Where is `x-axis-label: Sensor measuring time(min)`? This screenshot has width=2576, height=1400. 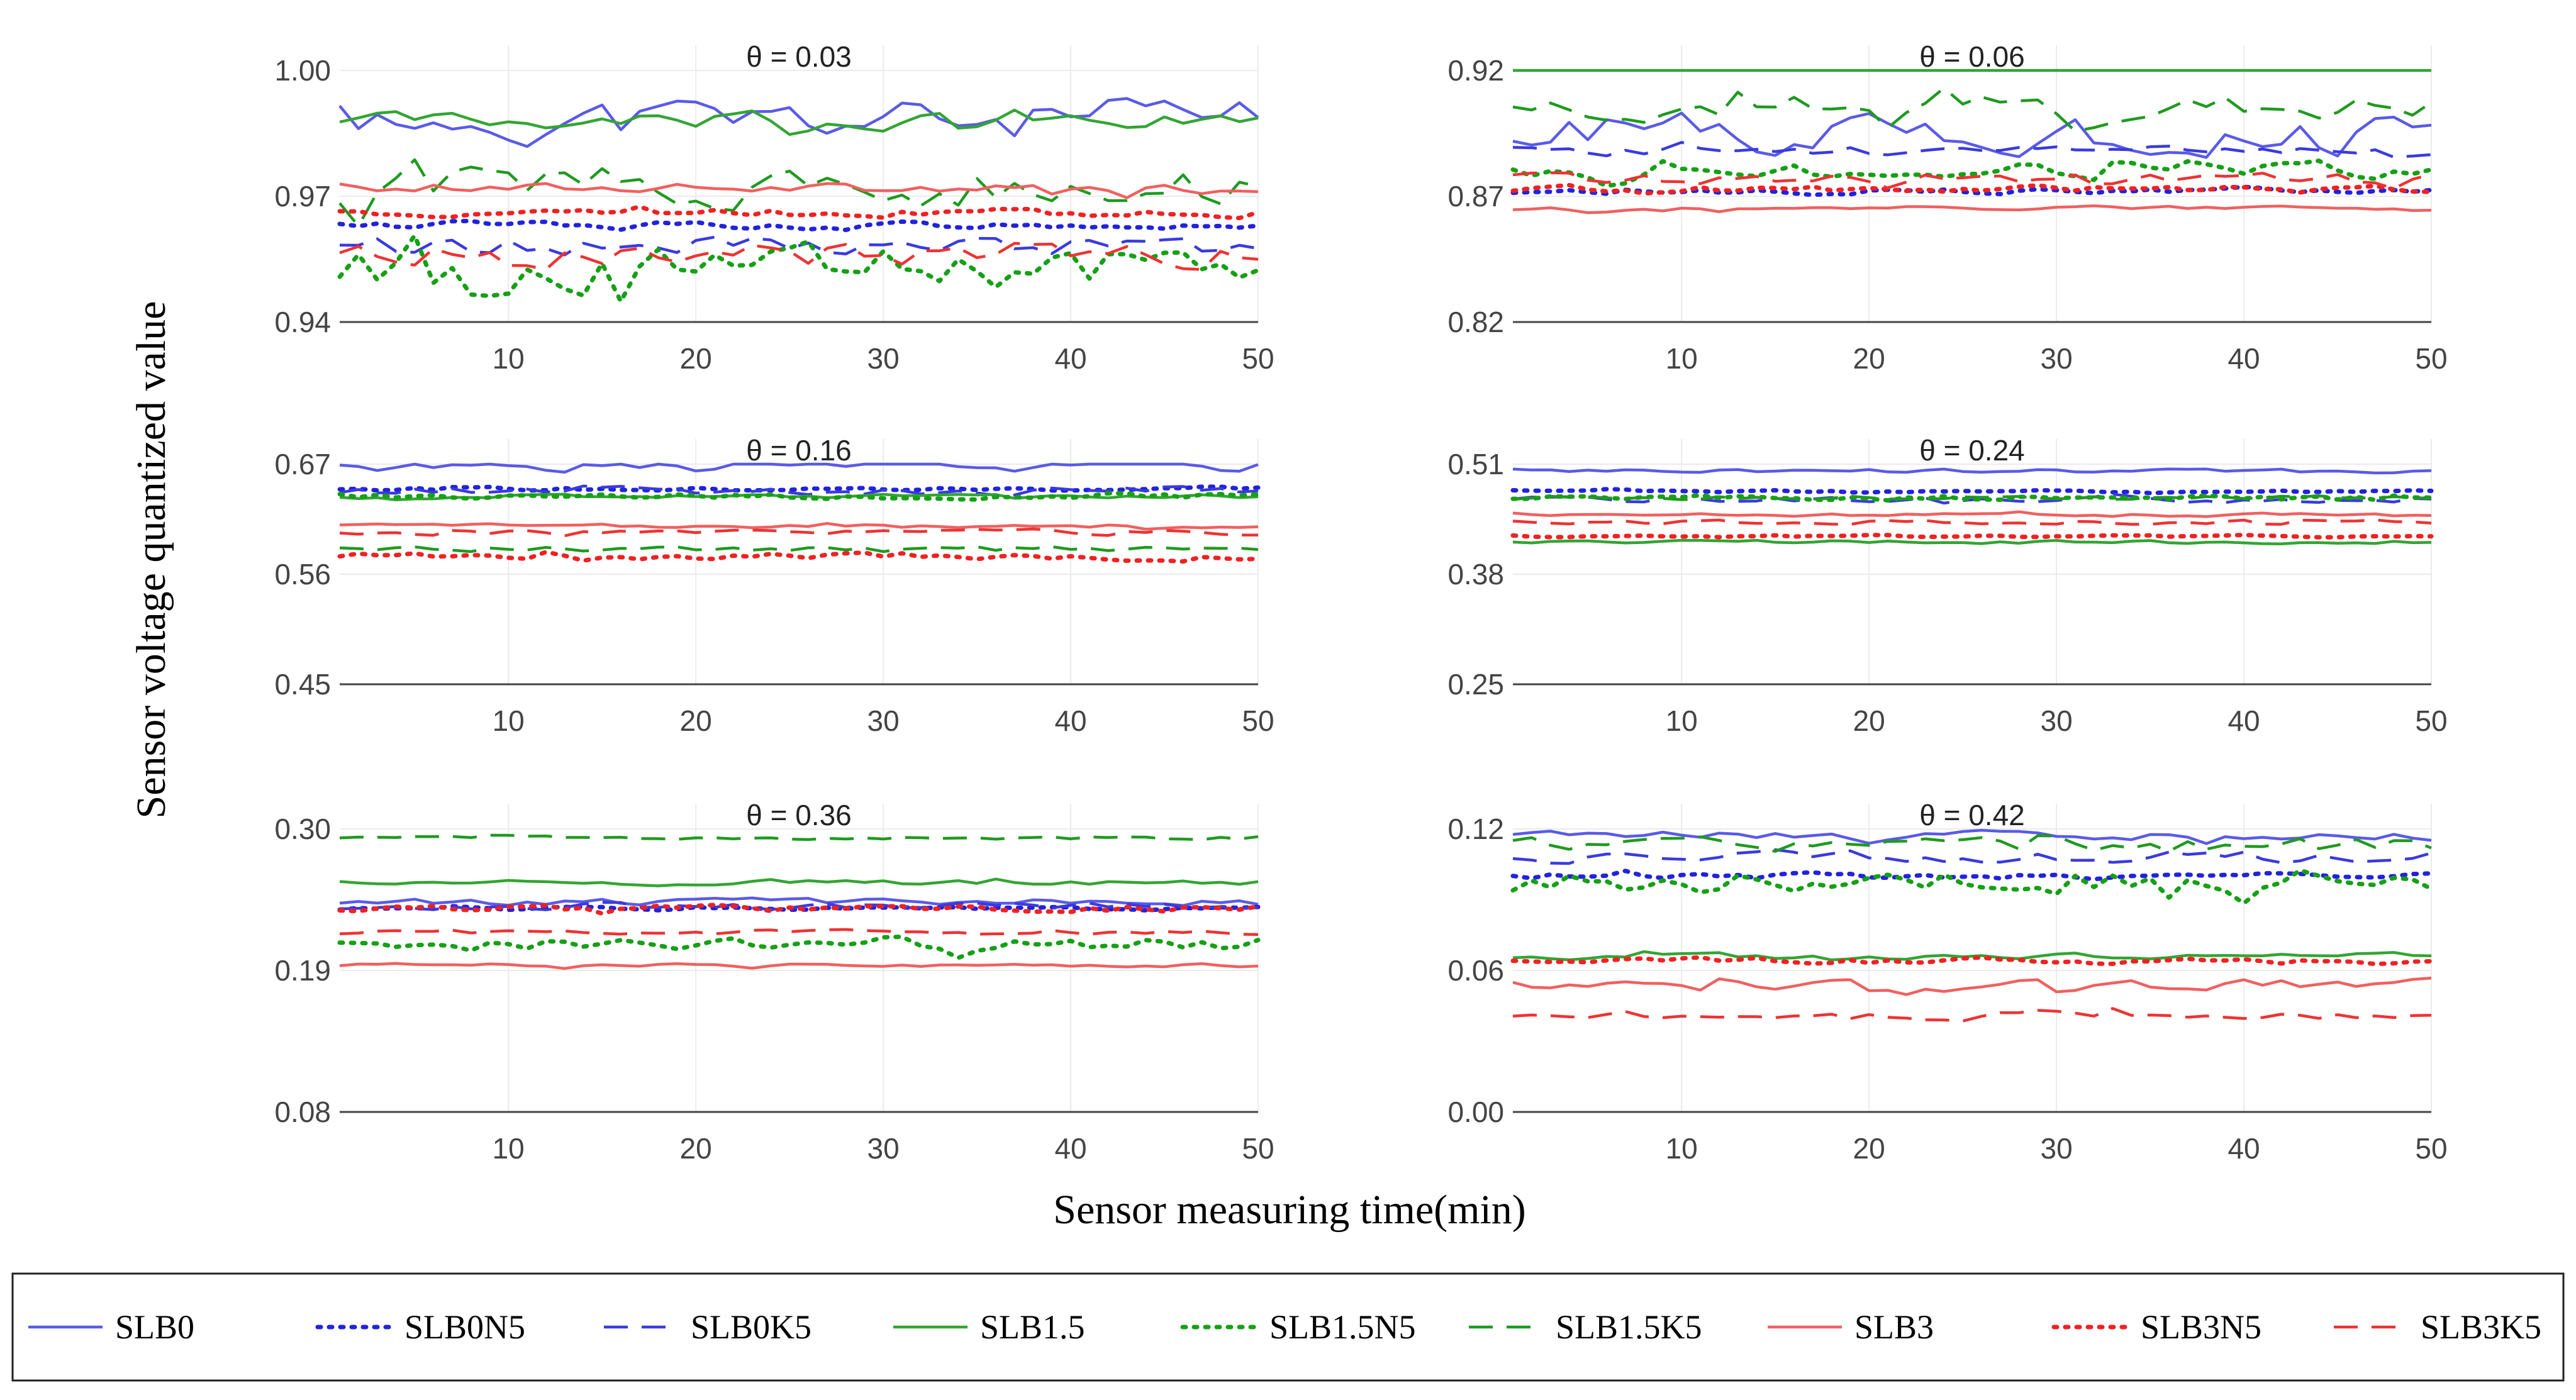
x-axis-label: Sensor measuring time(min) is located at coordinates (1289, 1210).